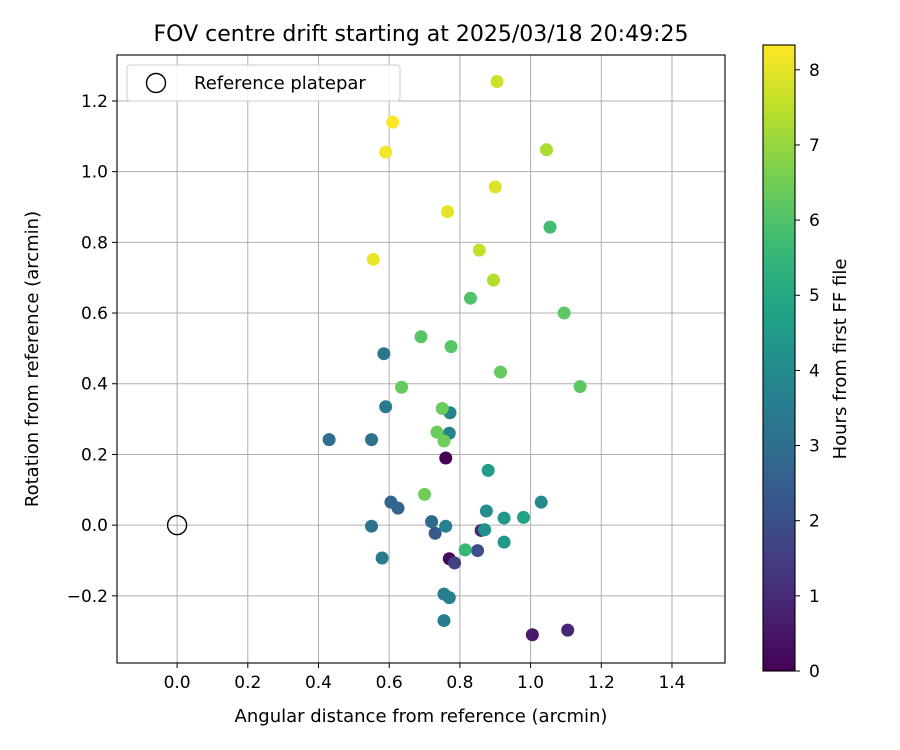 The height and width of the screenshot is (750, 900). I want to click on y-tick-label: −0.2, so click(87, 597).